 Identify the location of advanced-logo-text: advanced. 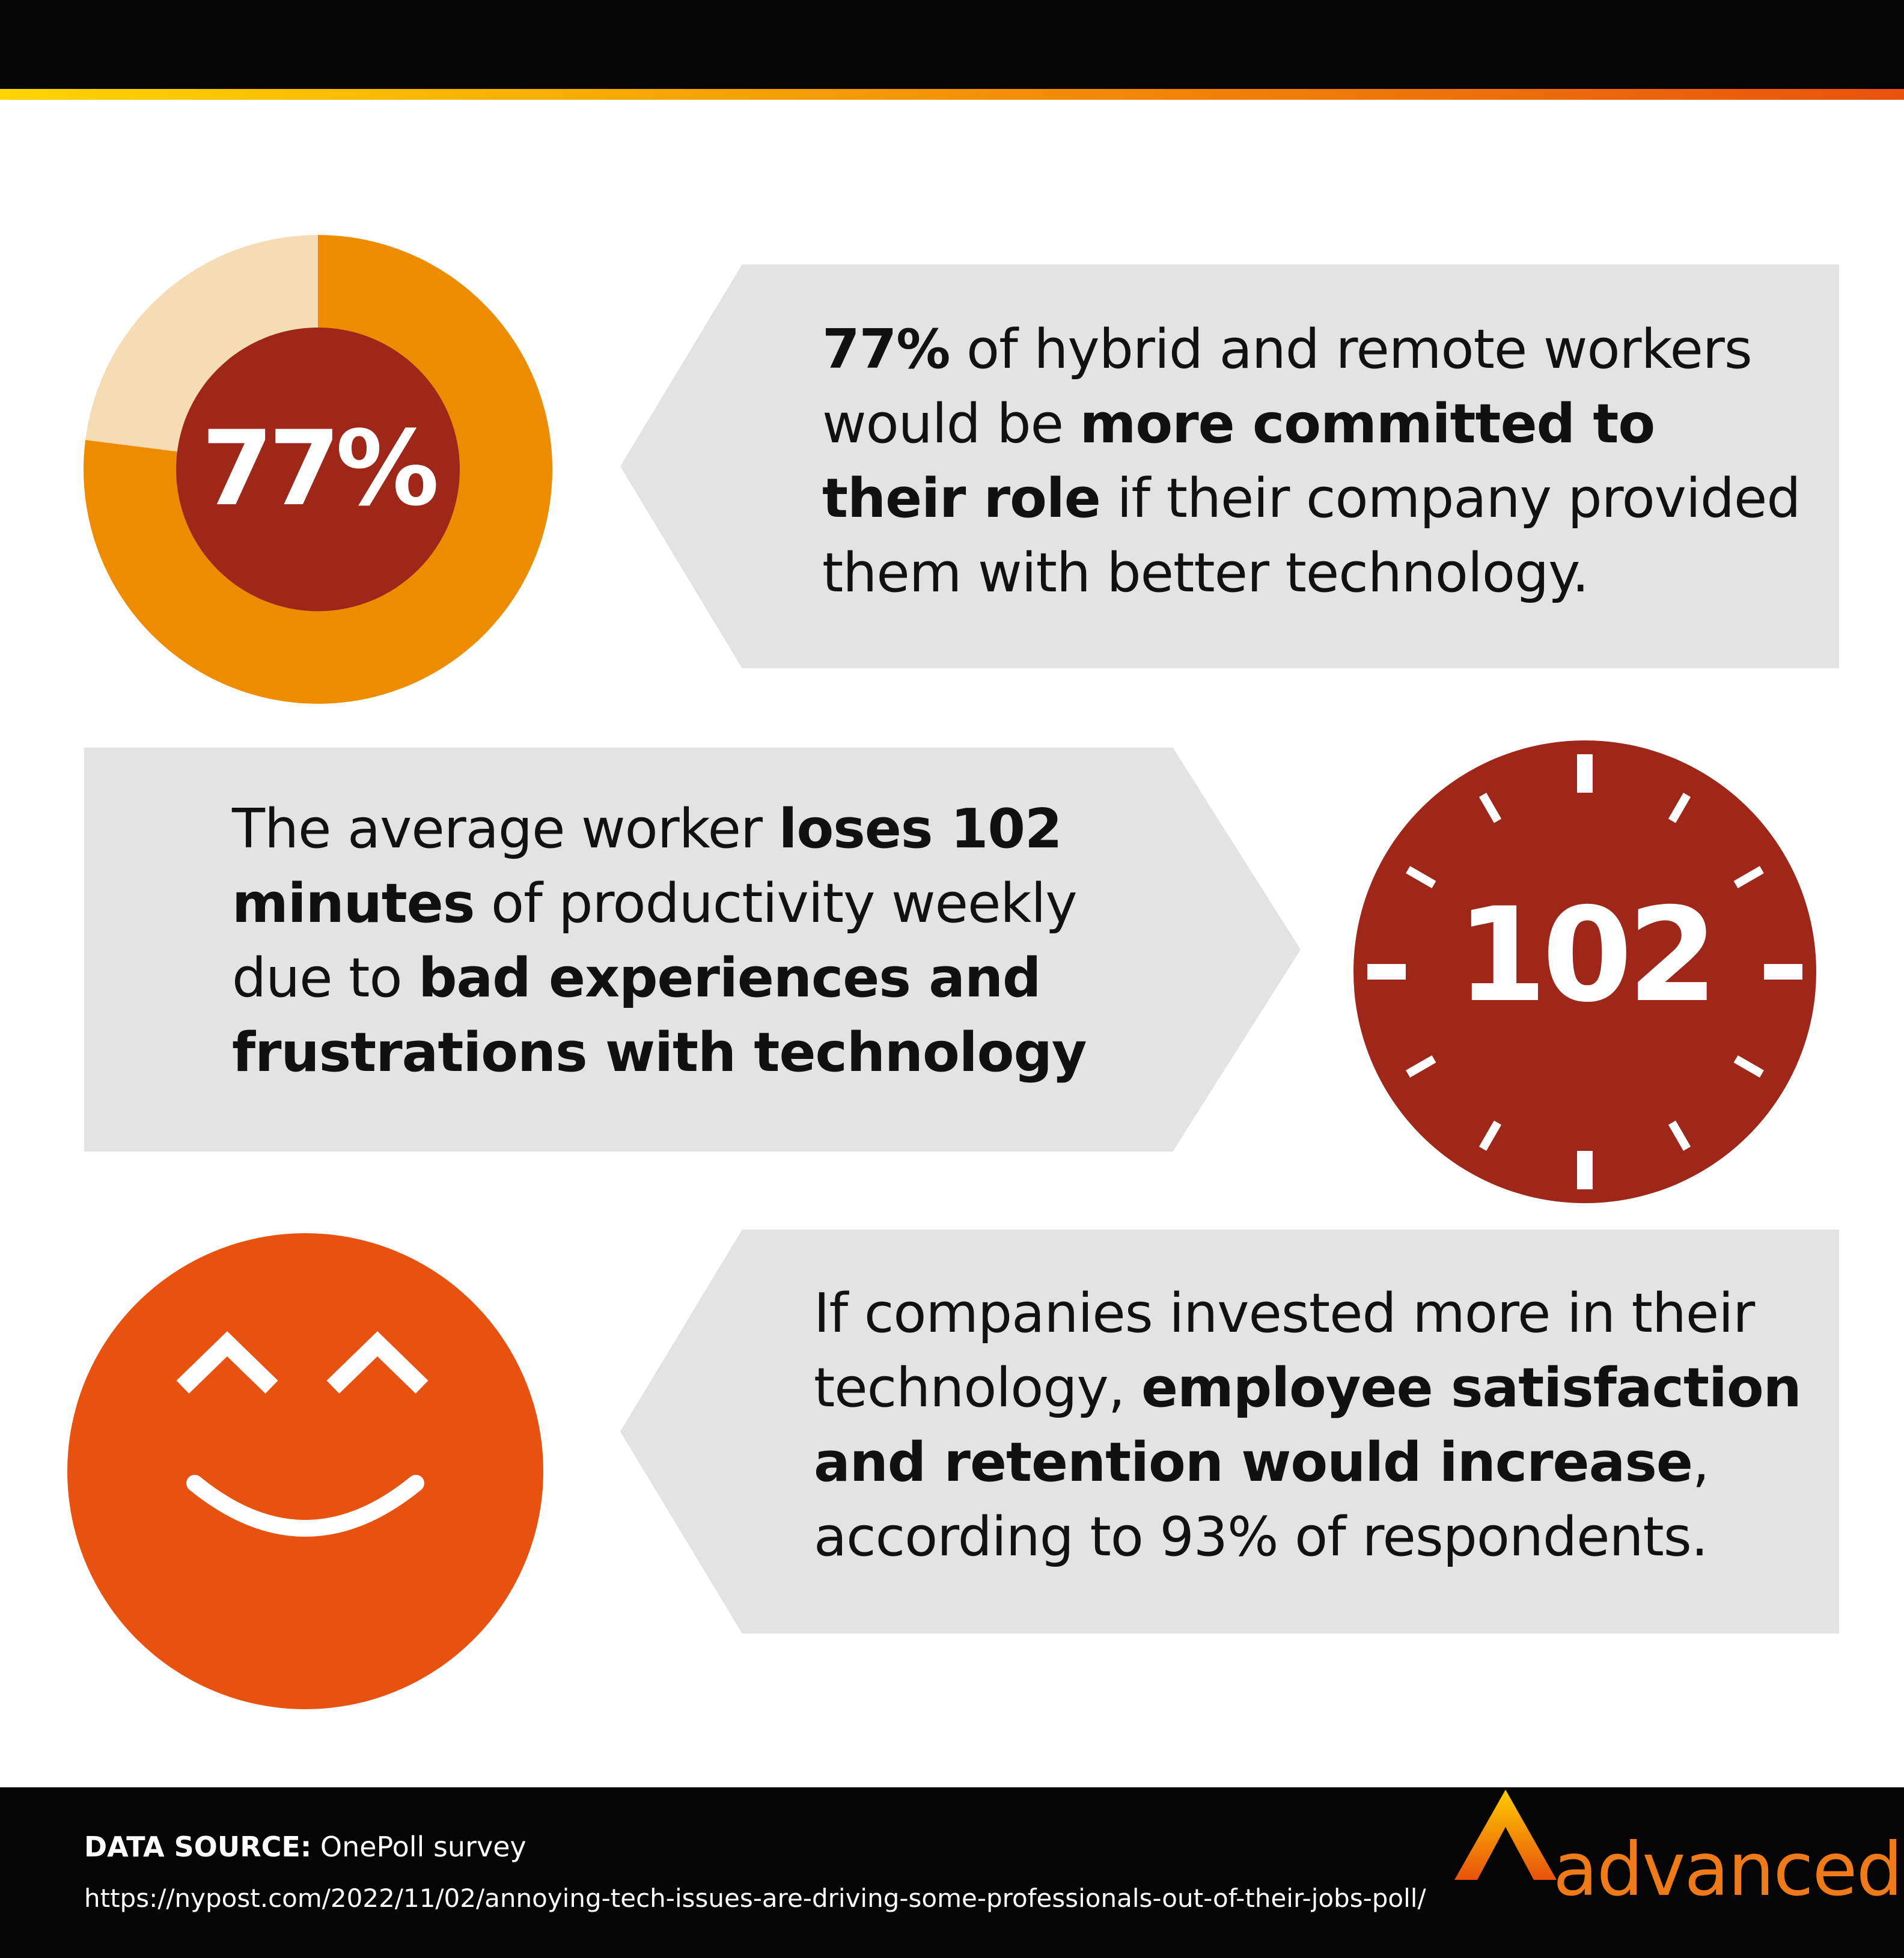
(1728, 1869).